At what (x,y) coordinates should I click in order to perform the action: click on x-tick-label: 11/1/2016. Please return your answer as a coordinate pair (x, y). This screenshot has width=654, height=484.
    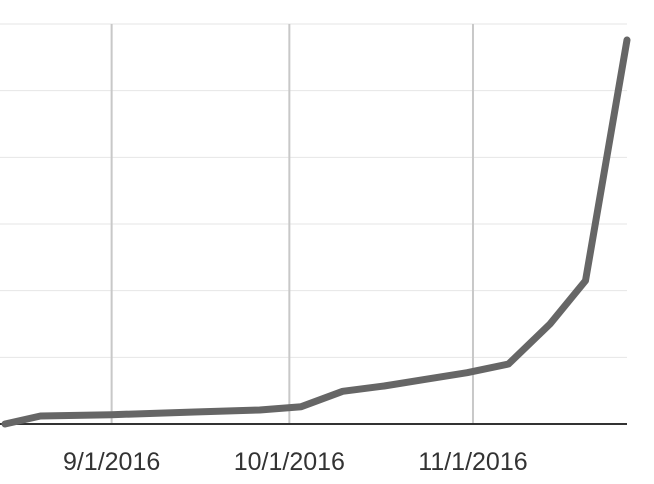
    Looking at the image, I should click on (472, 462).